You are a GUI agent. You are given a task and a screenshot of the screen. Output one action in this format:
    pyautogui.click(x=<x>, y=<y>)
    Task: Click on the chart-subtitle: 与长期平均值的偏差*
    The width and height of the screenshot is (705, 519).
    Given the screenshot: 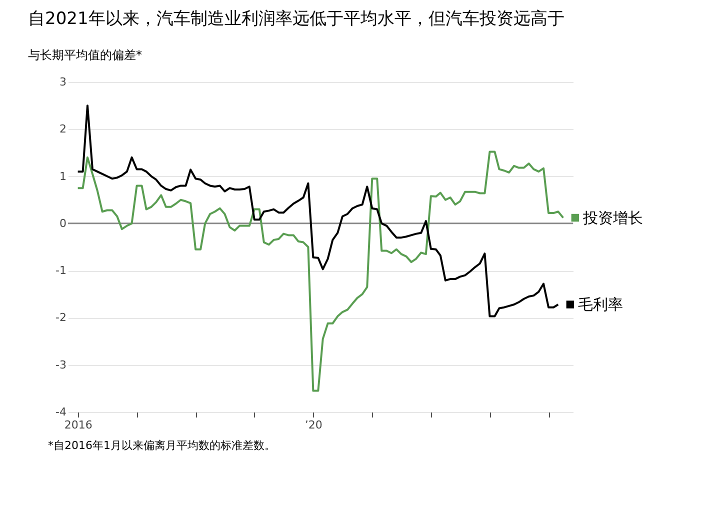 What is the action you would take?
    pyautogui.click(x=85, y=55)
    